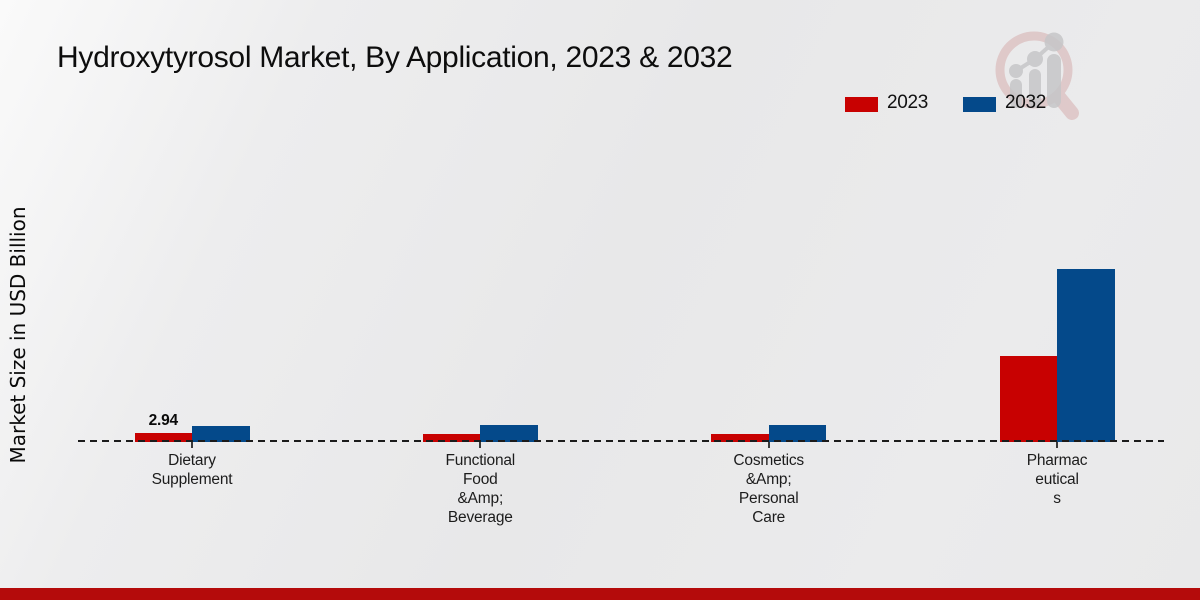 Image resolution: width=1200 pixels, height=600 pixels. Describe the element at coordinates (1086, 355) in the screenshot. I see `bar-2032-pharmaceuticals` at that location.